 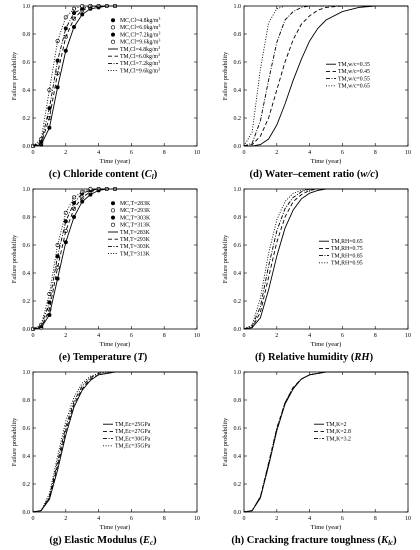 What do you see at coordinates (140, 56) in the screenshot?
I see `legend-label: TM,Cl=6.0kg/m3` at bounding box center [140, 56].